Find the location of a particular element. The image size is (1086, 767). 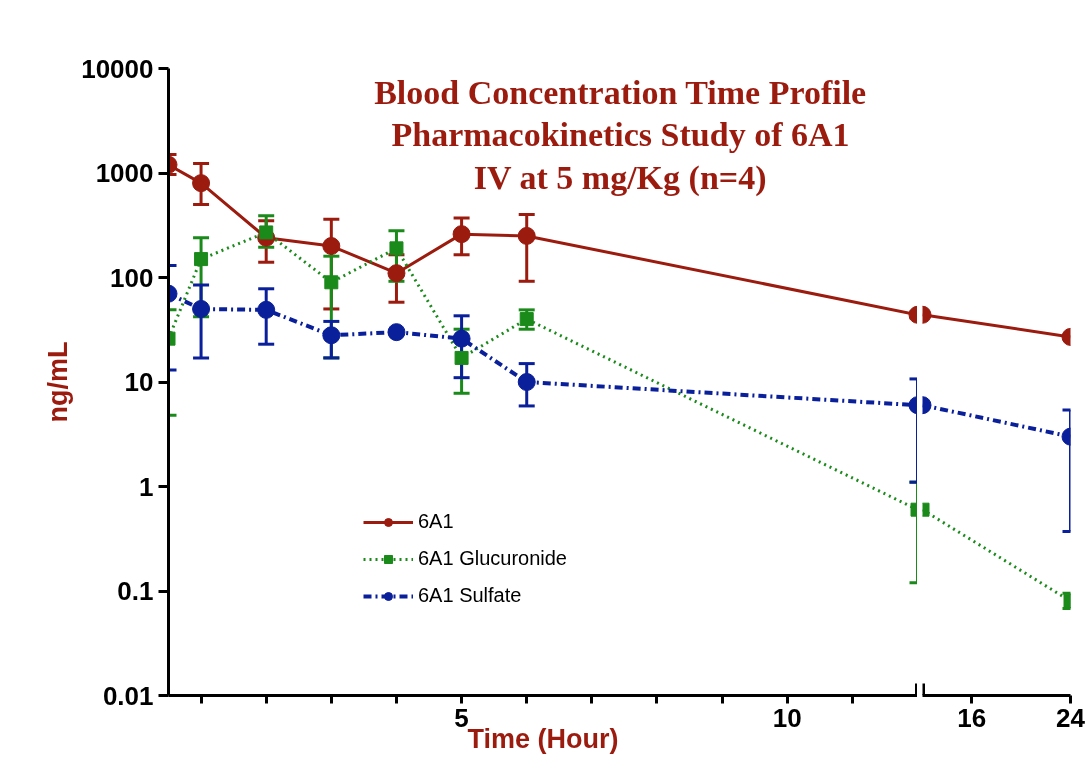

text: Blood Concentration Time Profile Pharmacokinetics Study of 6A1 IV at 5 mg/Kg (n=4) is located at coordinates (620, 135).